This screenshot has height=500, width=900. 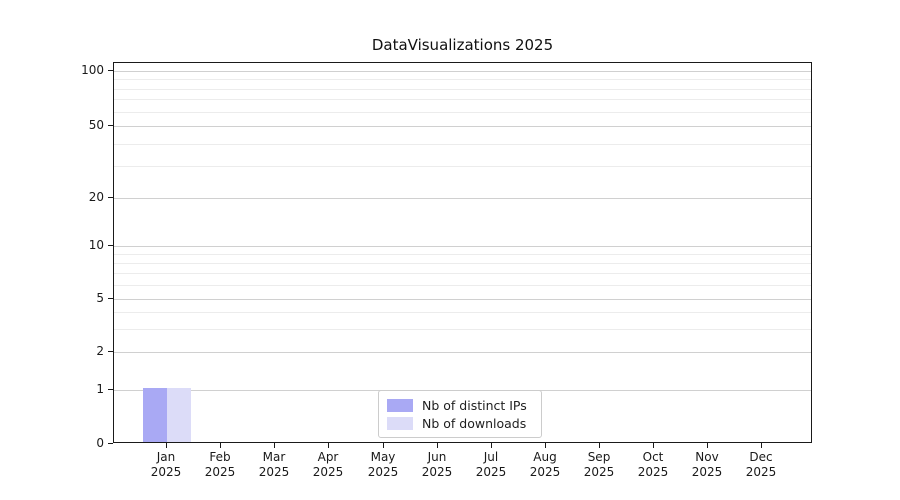 I want to click on y-tick-label: 1, so click(x=100, y=389).